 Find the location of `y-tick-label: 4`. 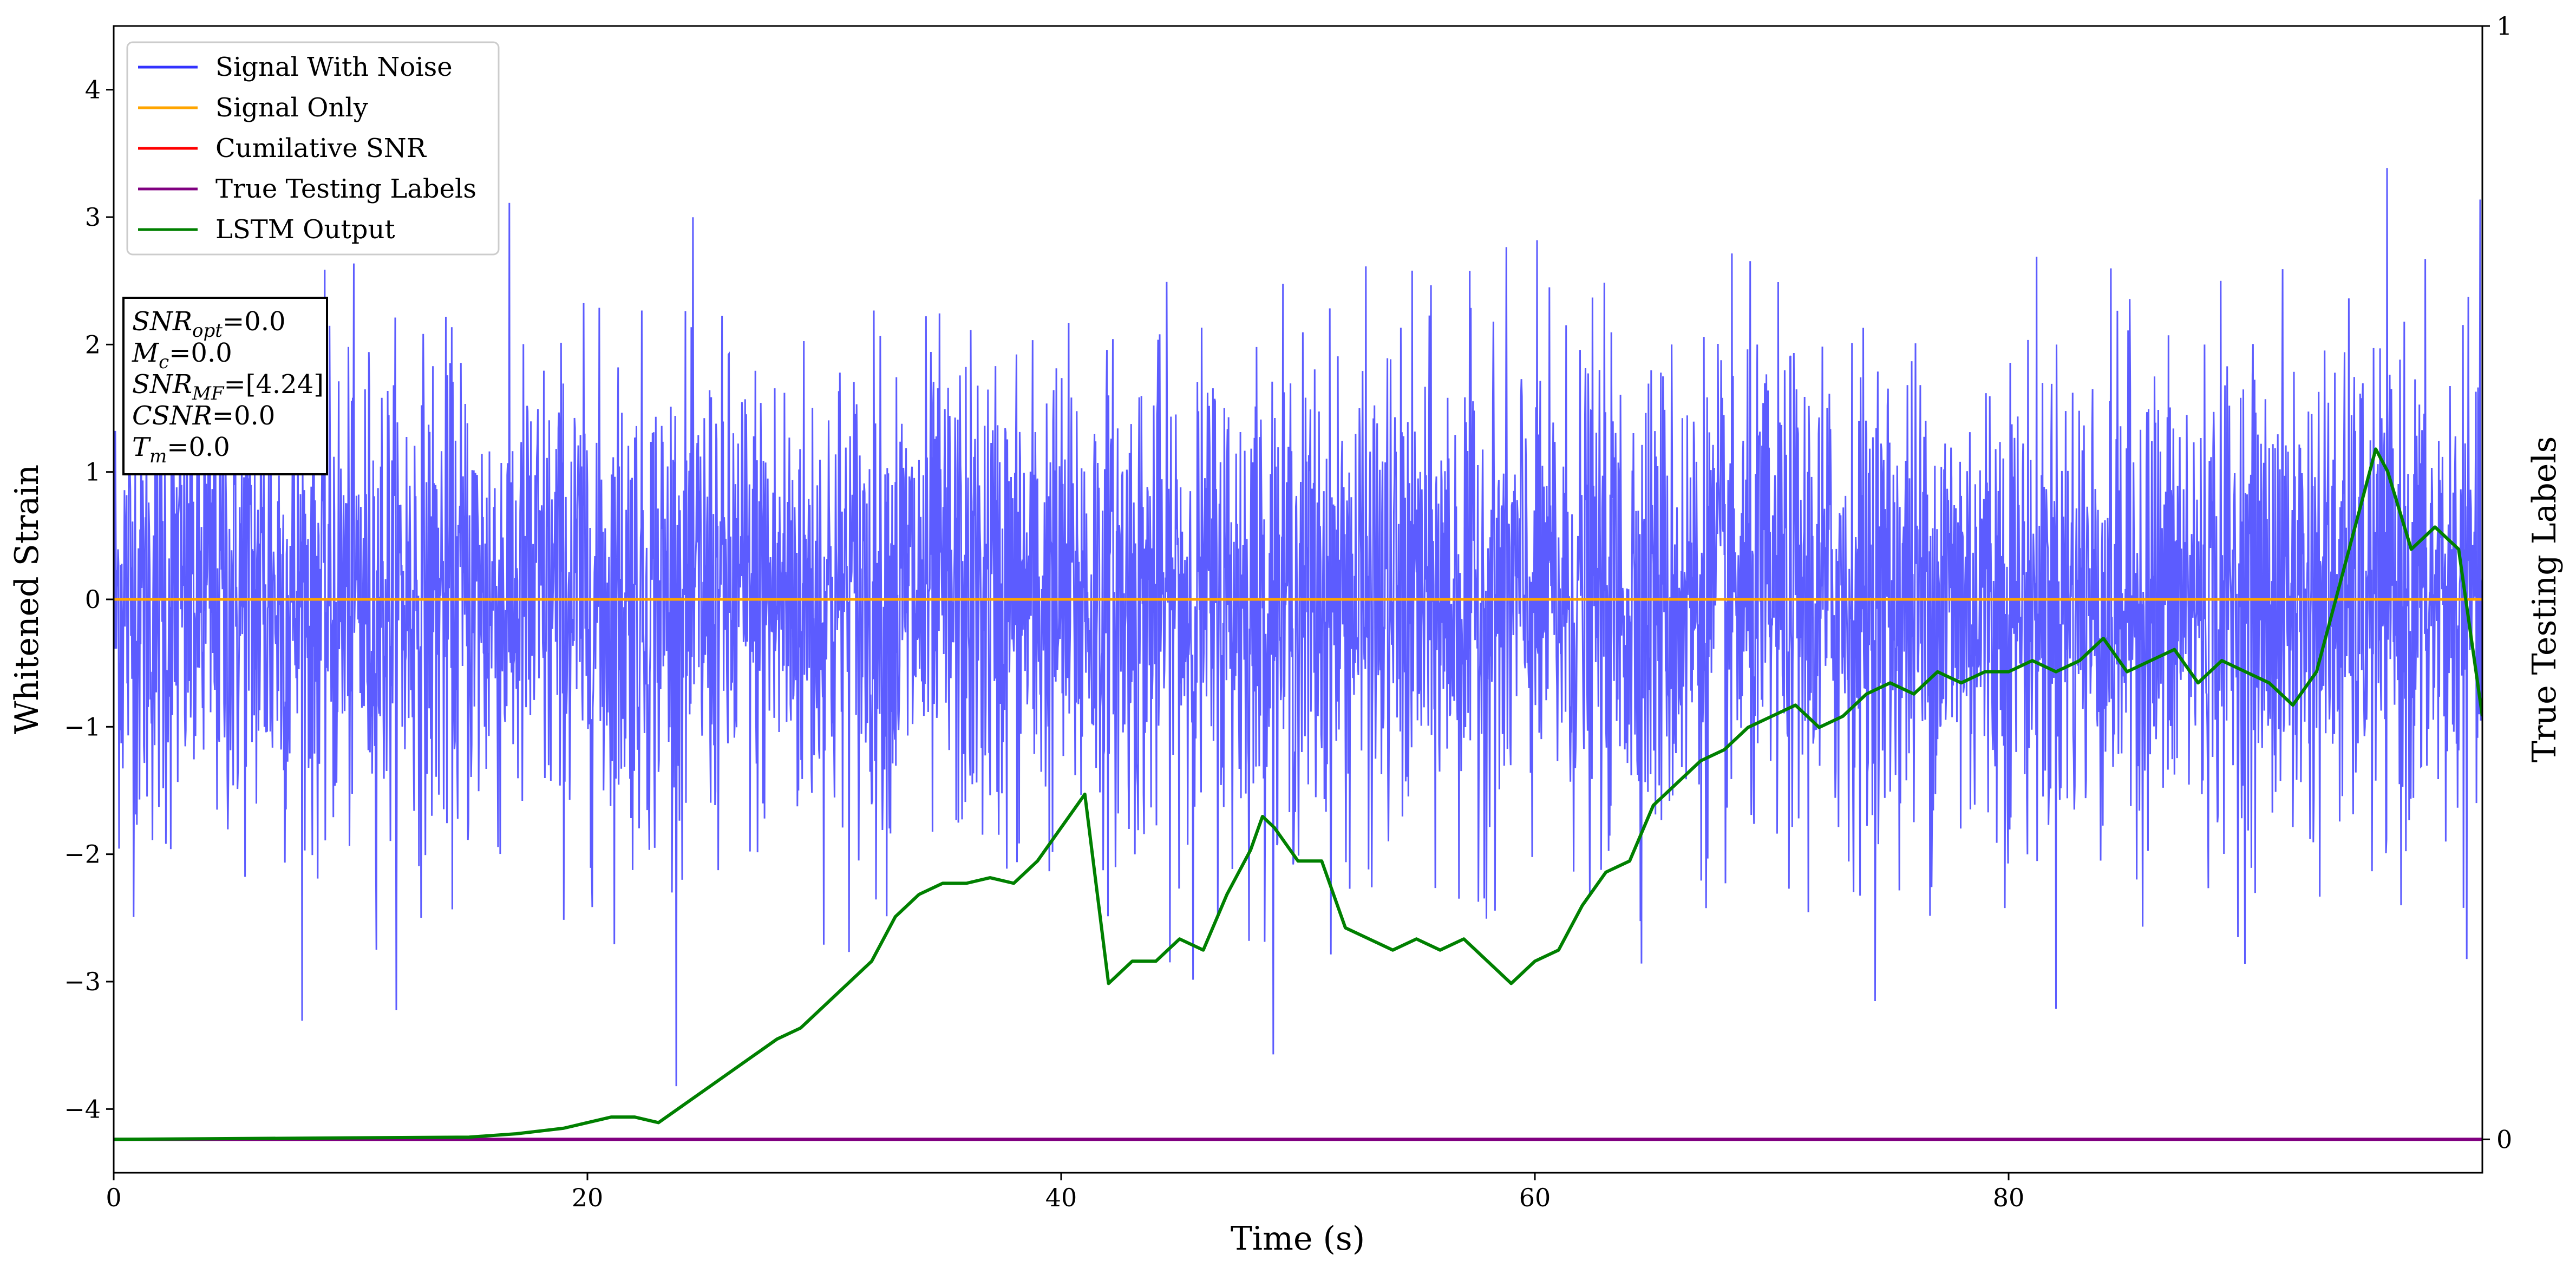

y-tick-label: 4 is located at coordinates (93, 89).